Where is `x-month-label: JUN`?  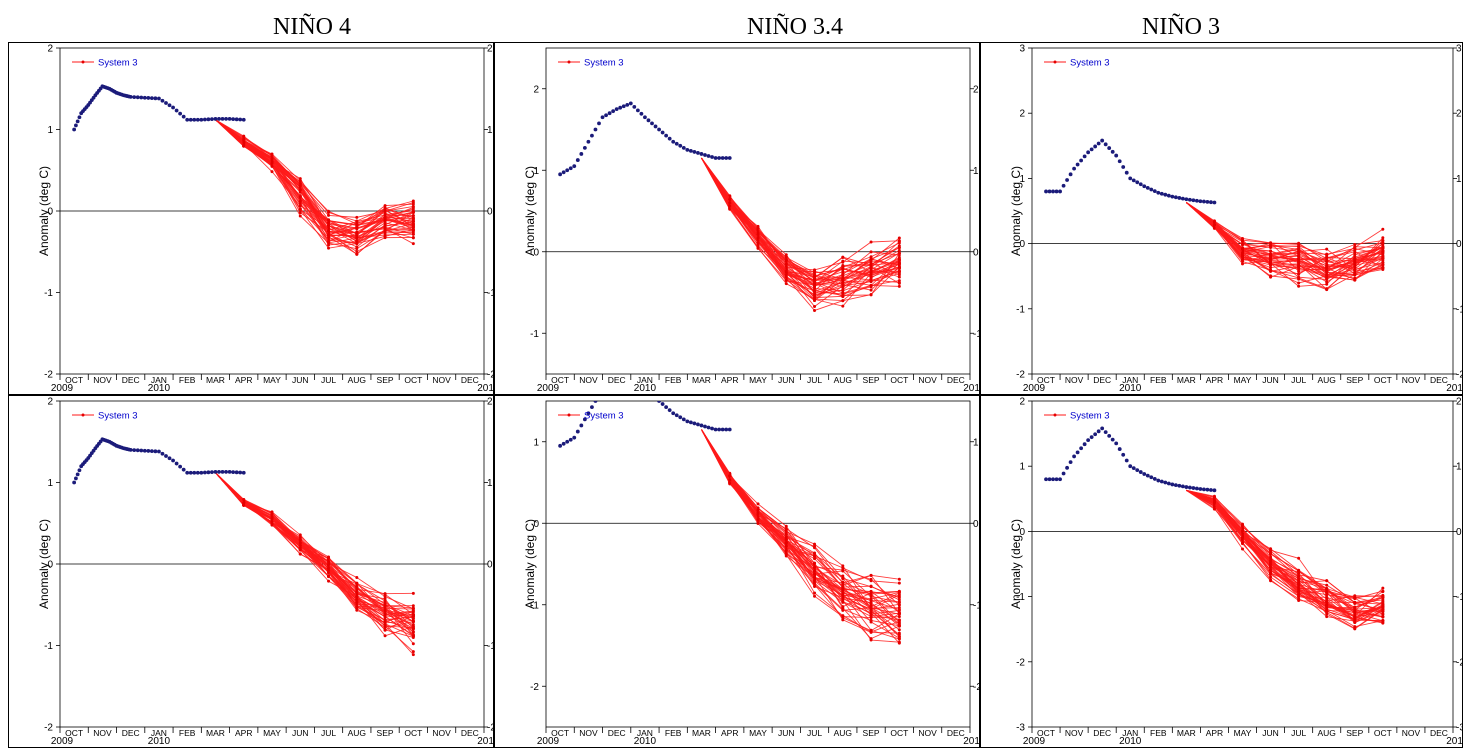
x-month-label: JUN is located at coordinates (300, 380).